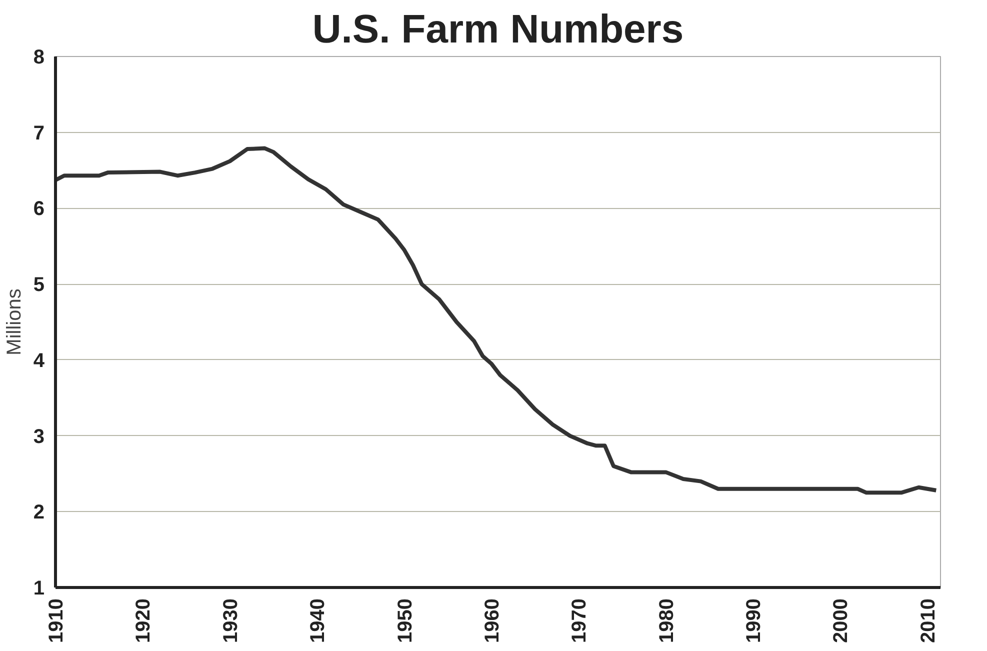 This screenshot has width=987, height=651. Describe the element at coordinates (667, 620) in the screenshot. I see `x-tick-label: 1980` at that location.